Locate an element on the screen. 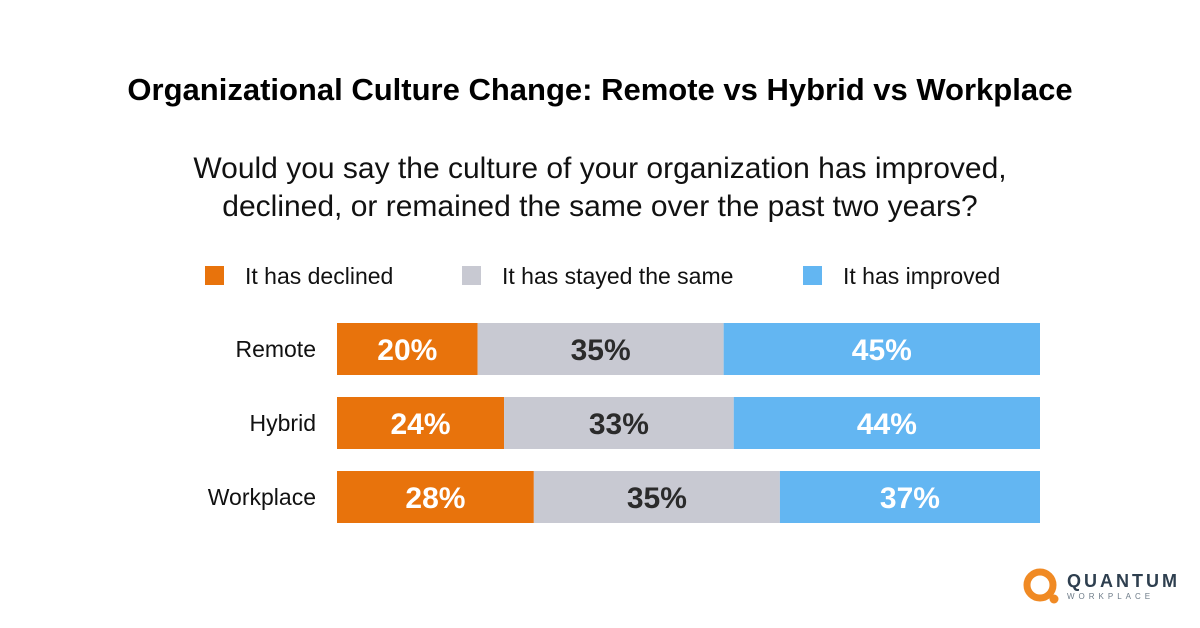 Image resolution: width=1200 pixels, height=628 pixels. data-label: 20% is located at coordinates (407, 350).